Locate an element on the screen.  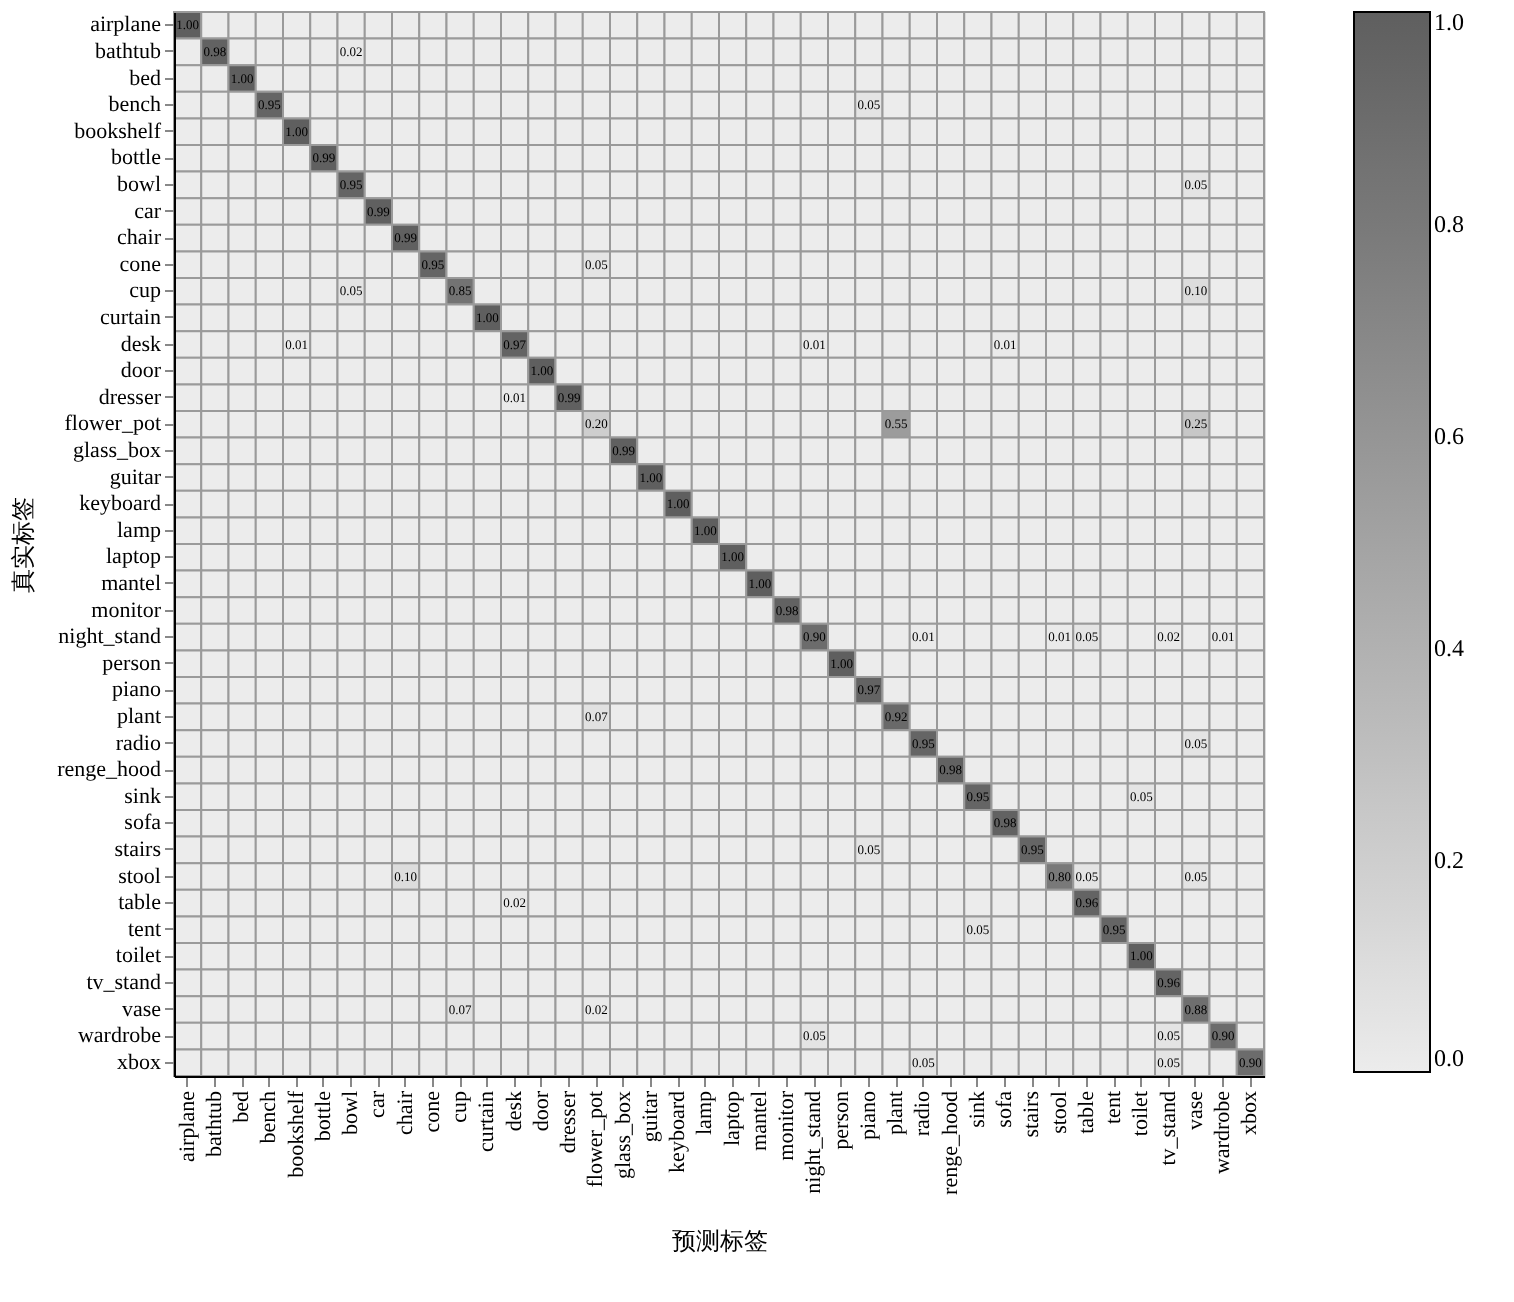
y-tick-label: monitor is located at coordinates (126, 610).